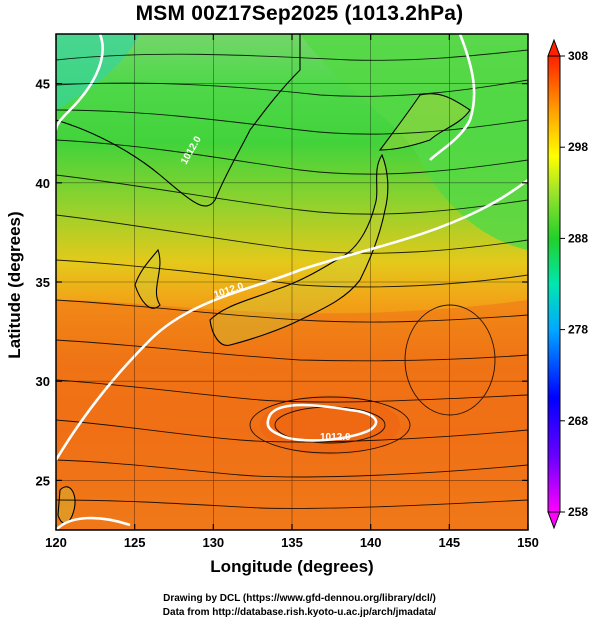 The height and width of the screenshot is (625, 599). I want to click on colorbar: 308 298 288 278 268 258, so click(567, 284).